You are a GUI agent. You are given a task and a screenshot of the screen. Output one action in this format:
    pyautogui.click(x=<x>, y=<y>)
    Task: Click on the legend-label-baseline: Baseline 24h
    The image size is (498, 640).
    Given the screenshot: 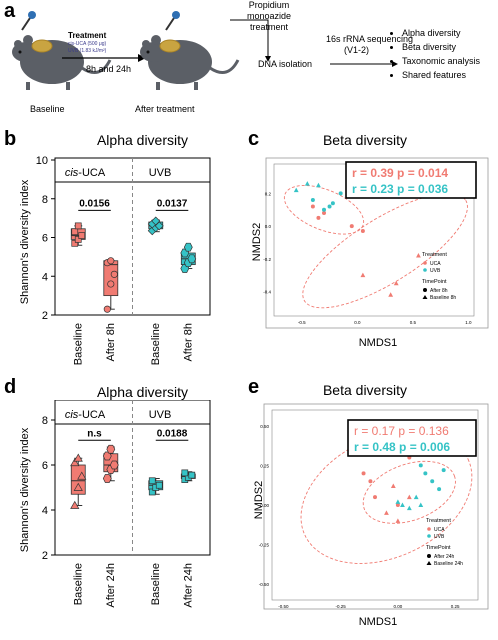 What is the action you would take?
    pyautogui.click(x=448, y=564)
    